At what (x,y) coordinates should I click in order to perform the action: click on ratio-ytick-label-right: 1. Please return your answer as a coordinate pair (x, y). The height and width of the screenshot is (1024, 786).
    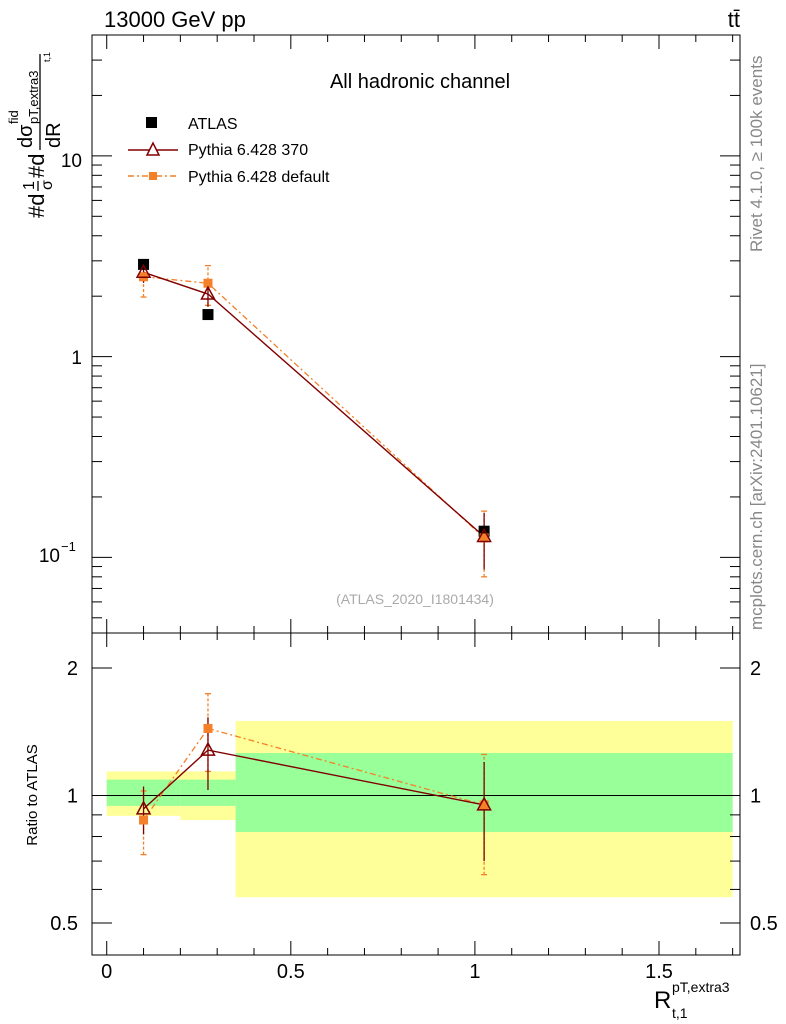
    Looking at the image, I should click on (755, 796).